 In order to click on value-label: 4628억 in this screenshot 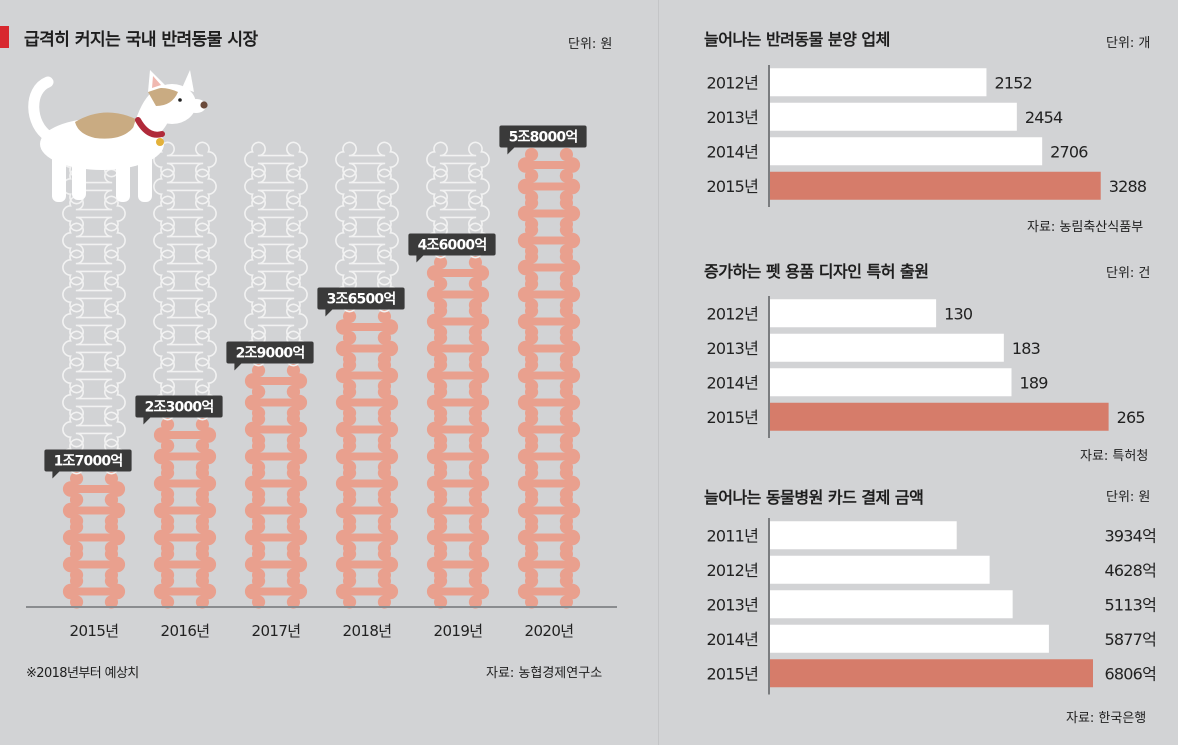, I will do `click(1130, 570)`.